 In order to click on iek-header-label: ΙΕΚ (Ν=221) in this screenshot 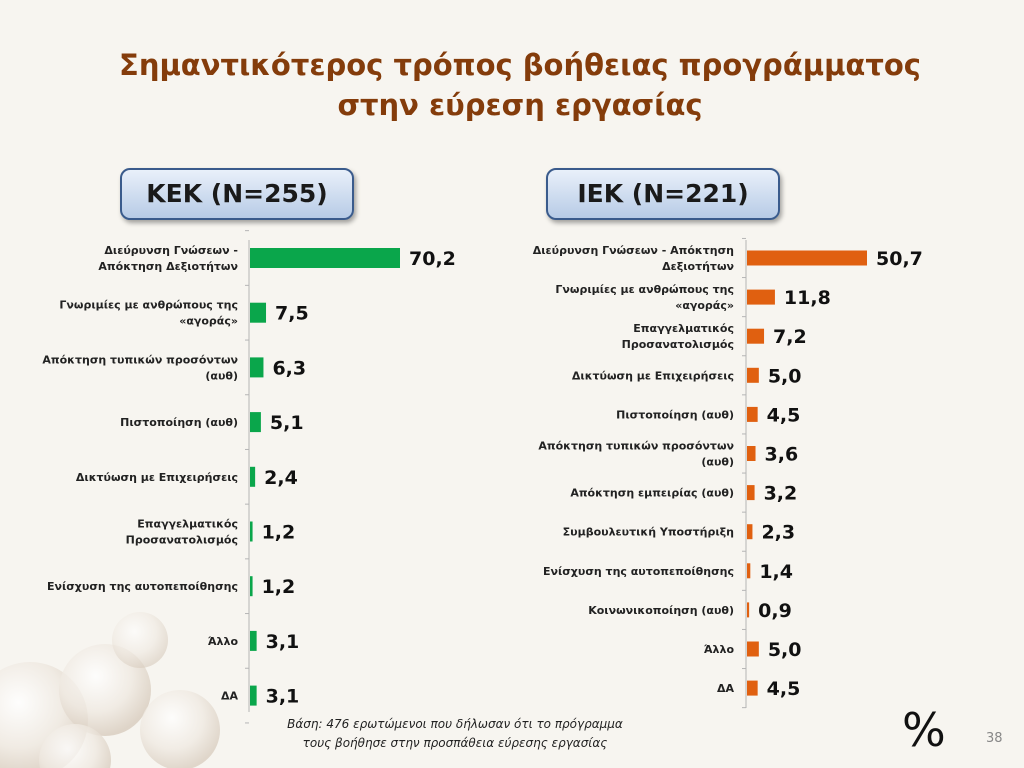, I will do `click(663, 193)`.